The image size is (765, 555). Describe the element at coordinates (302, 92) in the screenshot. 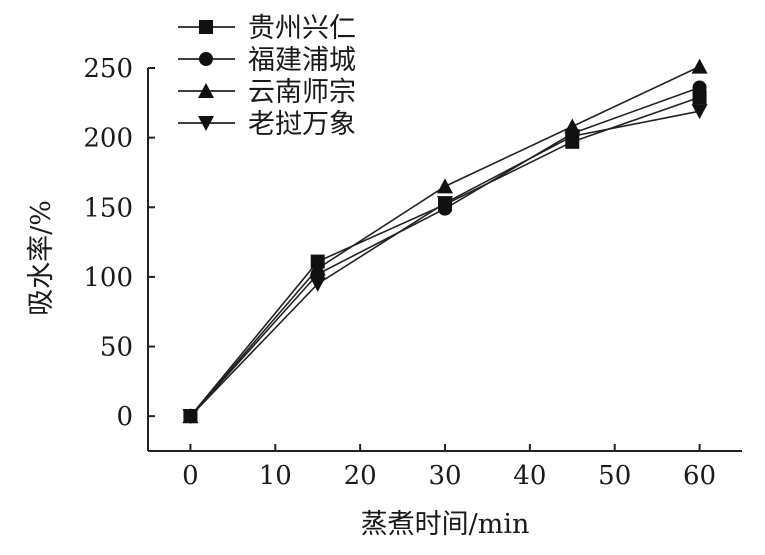

I see `legend-label-2: 云南师宗` at that location.